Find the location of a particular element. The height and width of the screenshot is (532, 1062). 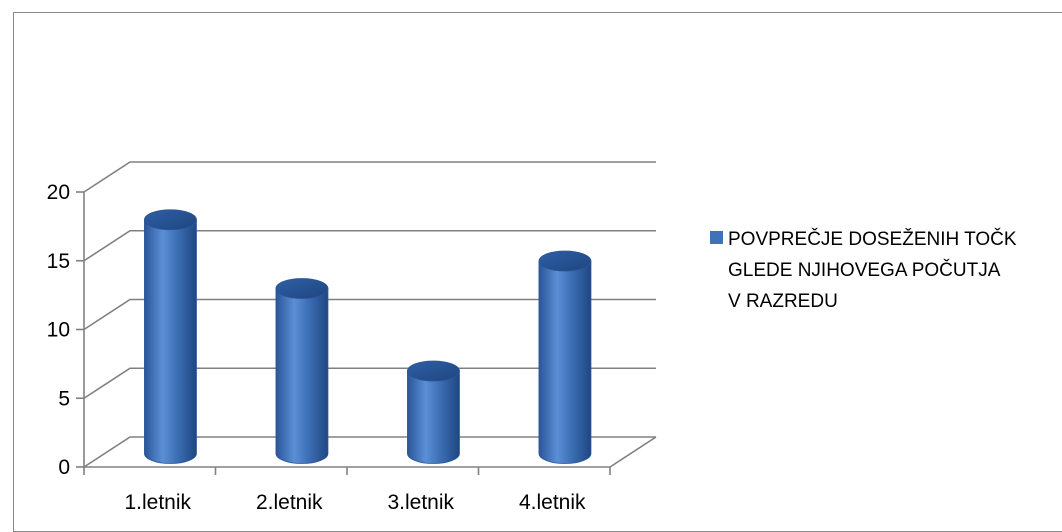

y-tick-label: 5 is located at coordinates (64, 398).